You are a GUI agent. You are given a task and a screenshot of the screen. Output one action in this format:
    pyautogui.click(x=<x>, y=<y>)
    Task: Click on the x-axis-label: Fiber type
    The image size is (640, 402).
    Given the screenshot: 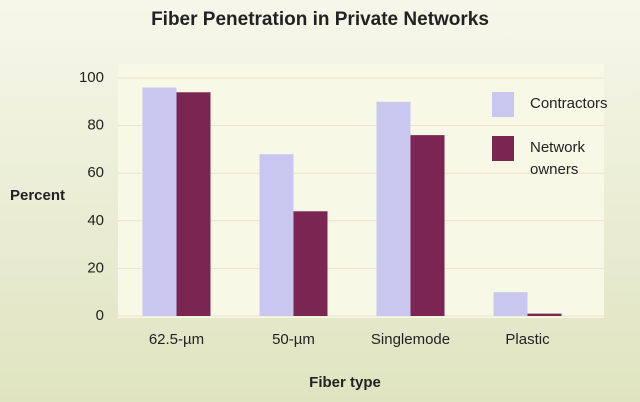 What is the action you would take?
    pyautogui.click(x=345, y=382)
    